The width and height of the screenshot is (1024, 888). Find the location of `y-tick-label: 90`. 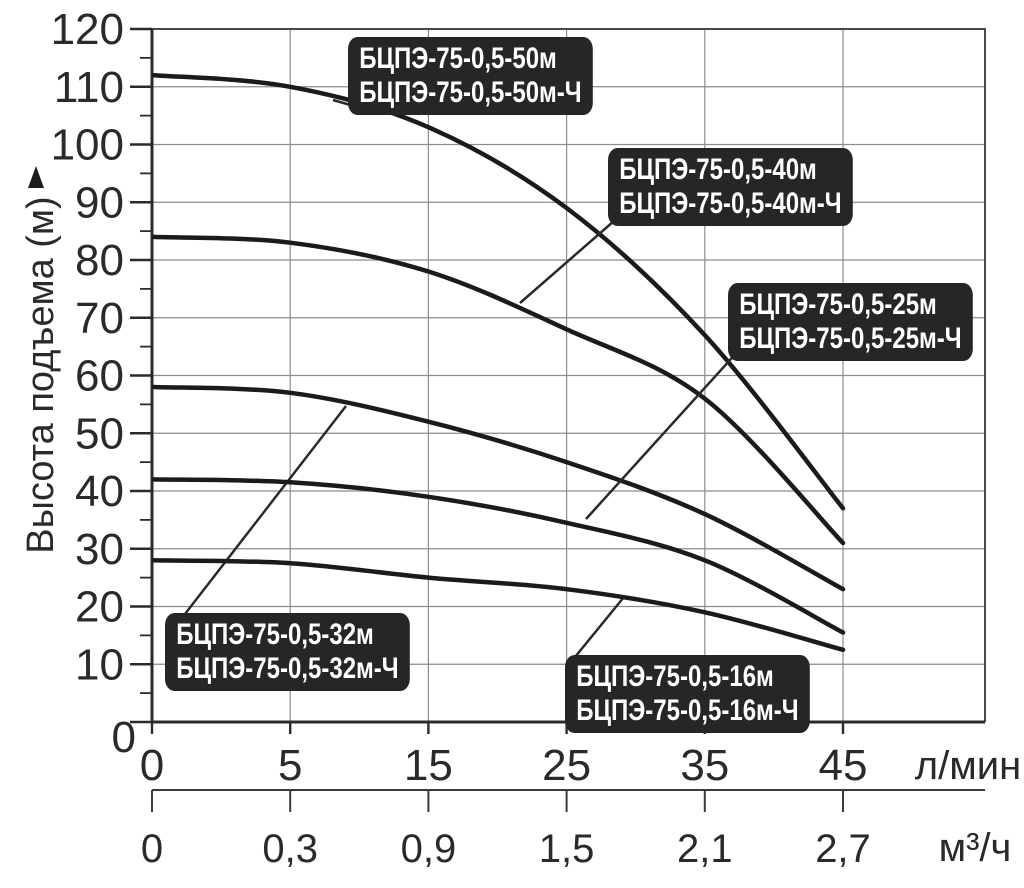

y-tick-label: 90 is located at coordinates (99, 202).